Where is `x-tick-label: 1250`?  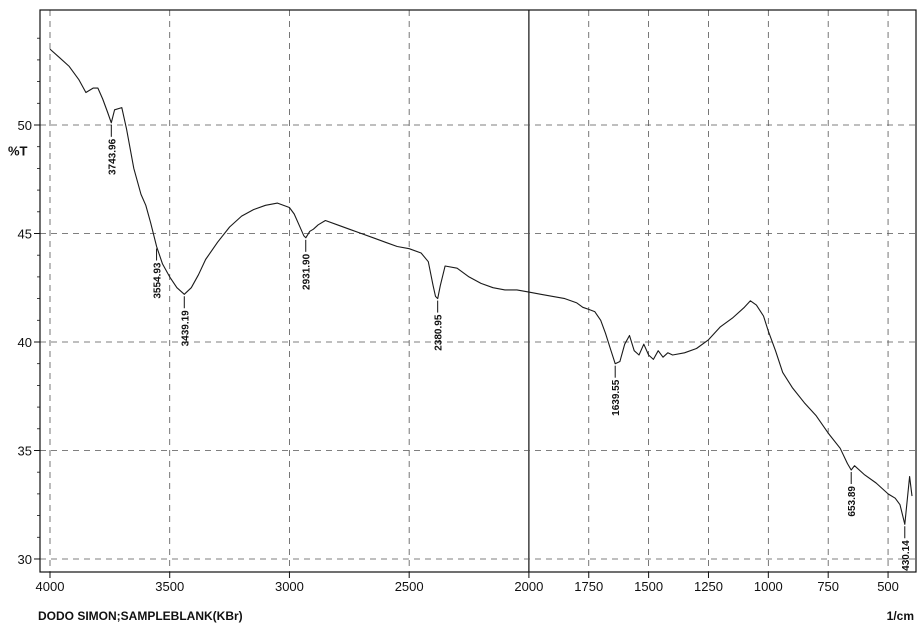
x-tick-label: 1250 is located at coordinates (708, 586).